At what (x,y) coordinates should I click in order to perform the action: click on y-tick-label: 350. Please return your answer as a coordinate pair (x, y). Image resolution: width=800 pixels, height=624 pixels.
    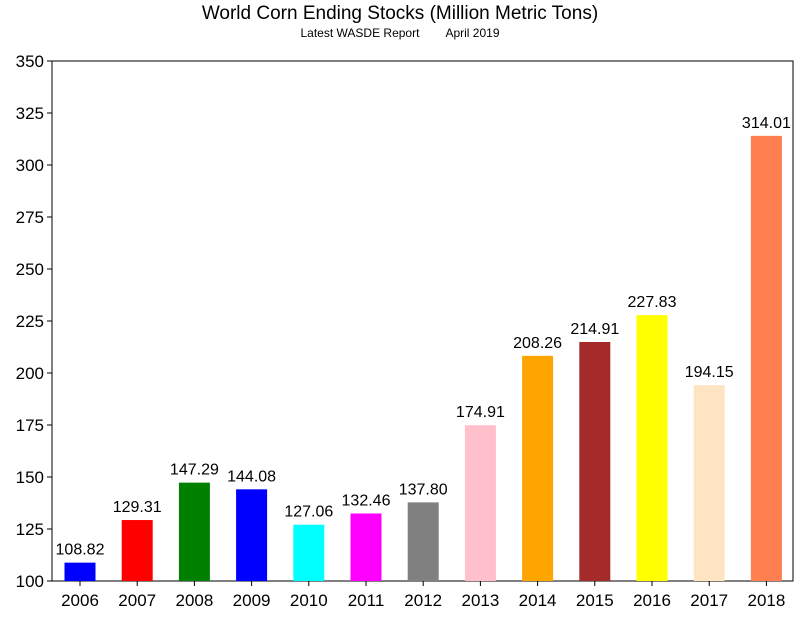
    Looking at the image, I should click on (30, 61).